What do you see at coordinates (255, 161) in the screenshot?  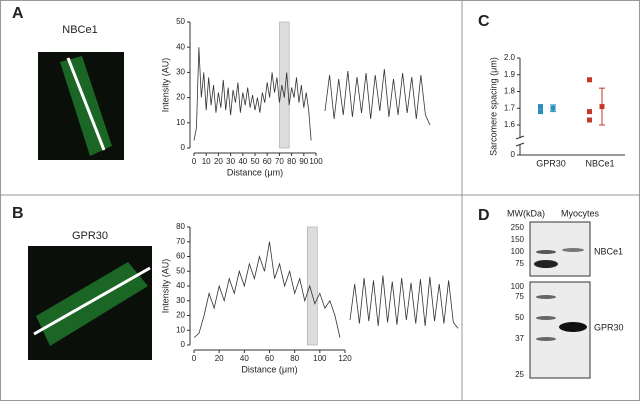 I see `x-tick-label: 50` at bounding box center [255, 161].